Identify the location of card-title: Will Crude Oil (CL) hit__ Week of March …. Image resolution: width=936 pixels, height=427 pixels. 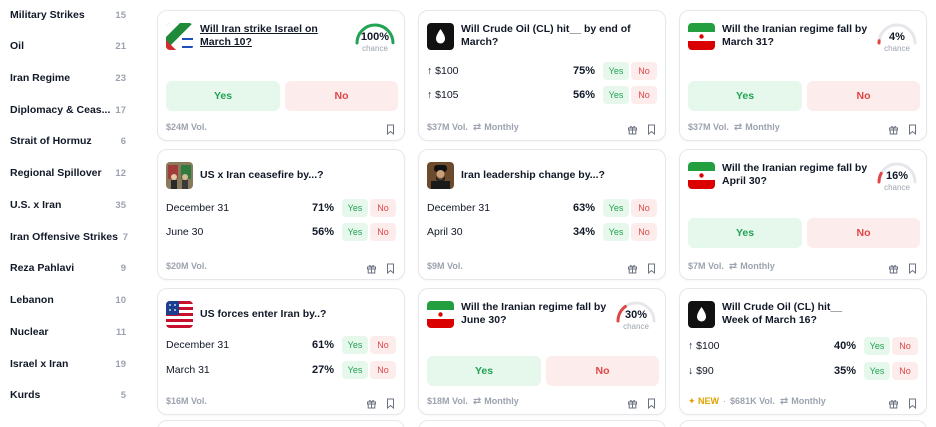
(782, 313).